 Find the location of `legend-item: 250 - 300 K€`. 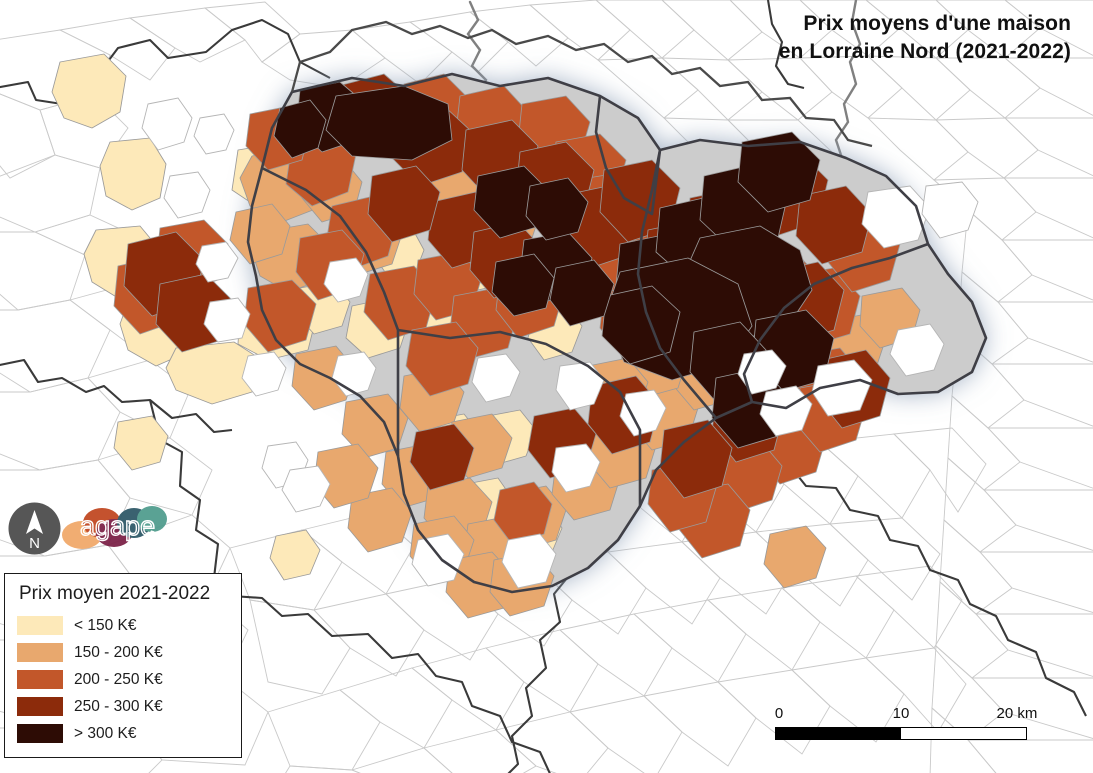

legend-item: 250 - 300 K€ is located at coordinates (124, 706).